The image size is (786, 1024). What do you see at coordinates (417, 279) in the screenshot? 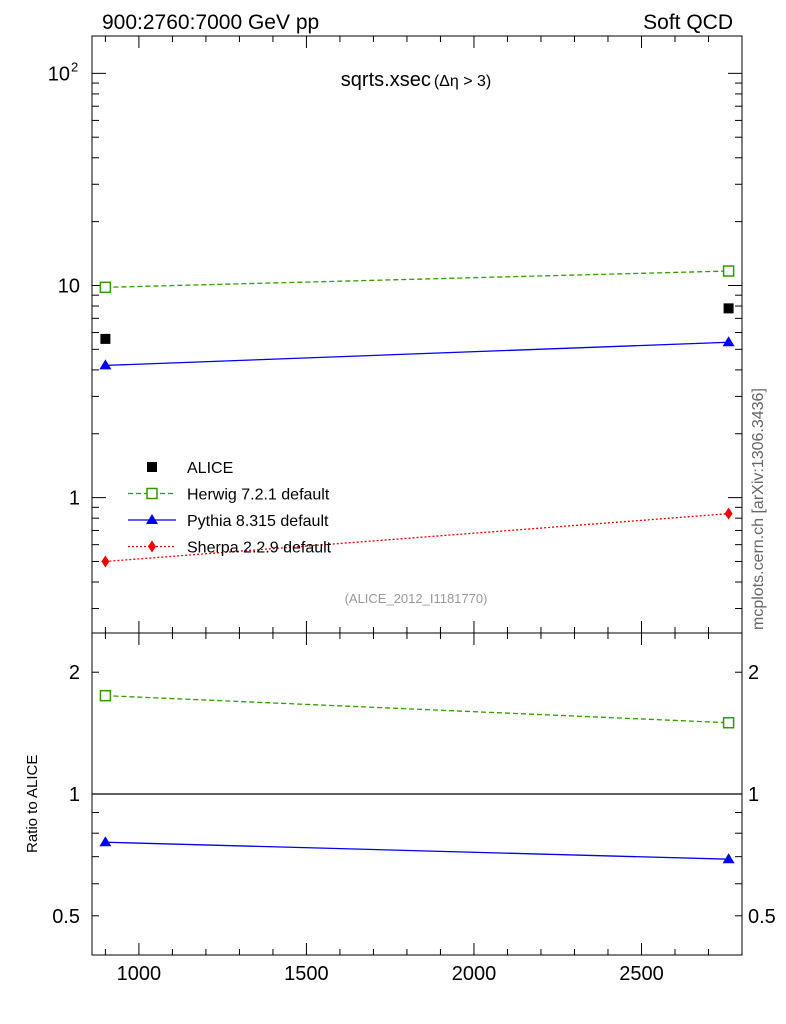
I see `main-series-line-herwig-7-2-1-default` at bounding box center [417, 279].